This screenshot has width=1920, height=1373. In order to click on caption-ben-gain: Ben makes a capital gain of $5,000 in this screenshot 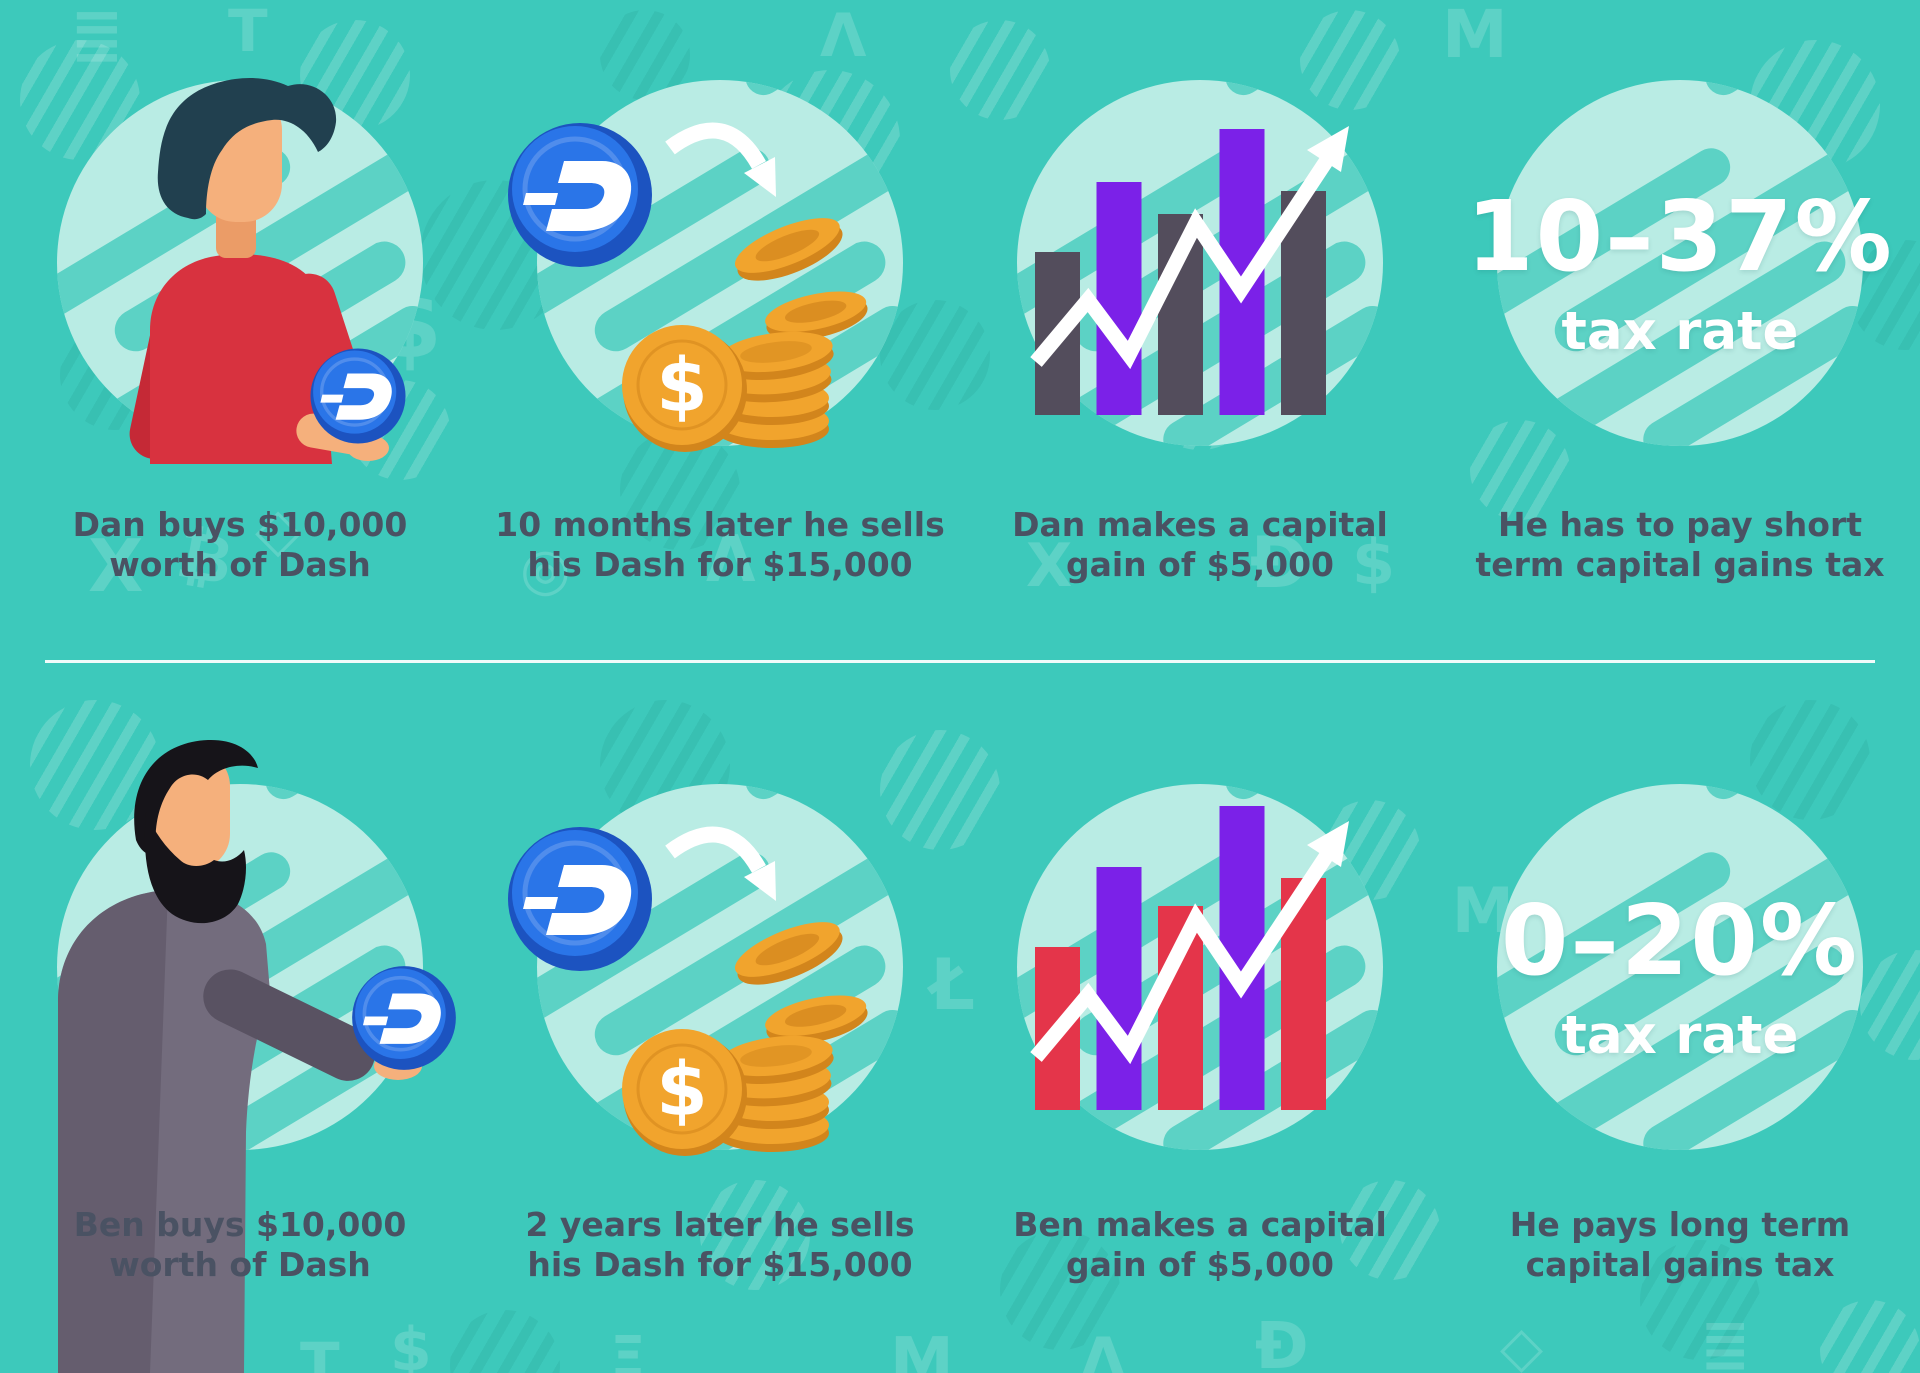, I will do `click(1200, 1245)`.